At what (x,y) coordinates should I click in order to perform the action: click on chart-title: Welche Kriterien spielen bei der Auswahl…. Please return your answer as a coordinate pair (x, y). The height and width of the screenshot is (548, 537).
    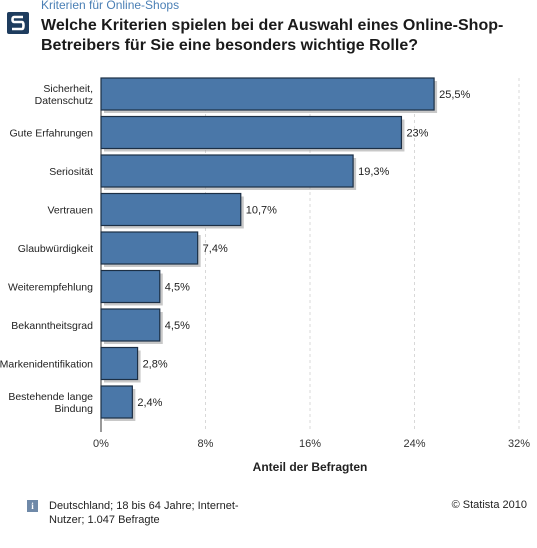
    Looking at the image, I should click on (272, 35).